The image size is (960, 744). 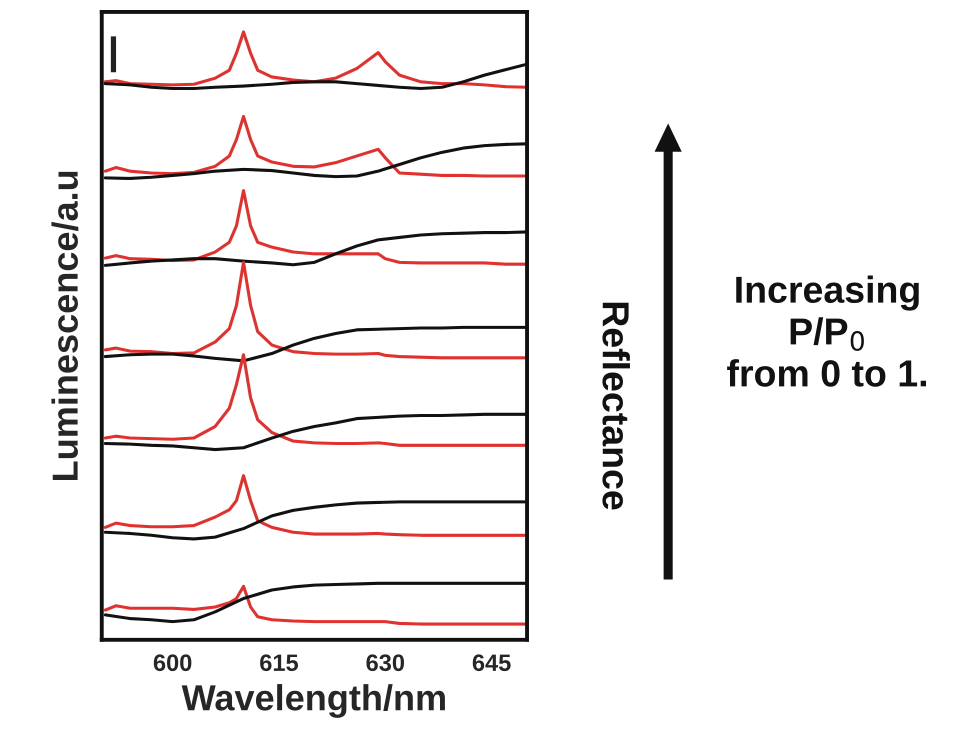 What do you see at coordinates (616, 406) in the screenshot?
I see `text: Reflectance` at bounding box center [616, 406].